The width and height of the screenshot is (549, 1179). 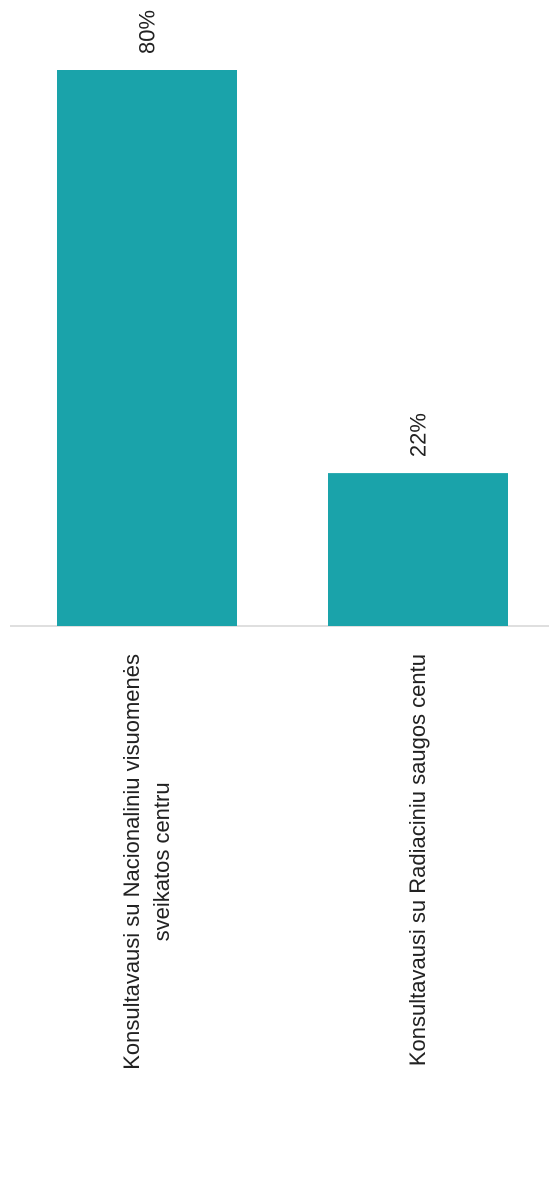 I want to click on category-label-2: Konsultavausi su Radiaciniu saugos centu, so click(x=417, y=860).